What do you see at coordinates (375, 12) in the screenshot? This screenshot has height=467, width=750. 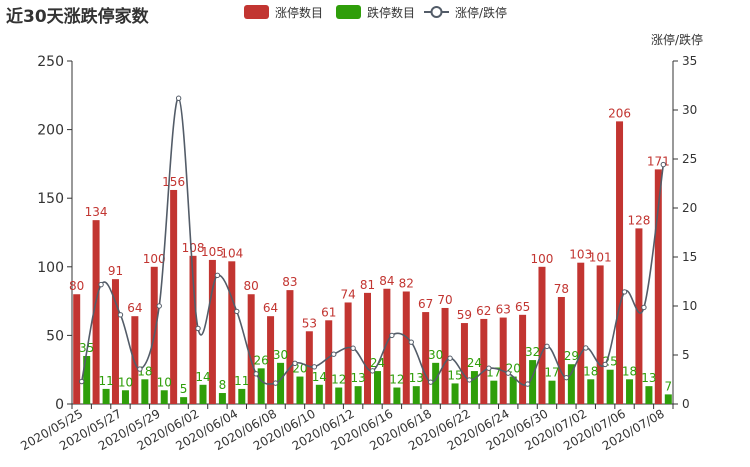 I see `legend-item-limit-down: 跌停数目` at bounding box center [375, 12].